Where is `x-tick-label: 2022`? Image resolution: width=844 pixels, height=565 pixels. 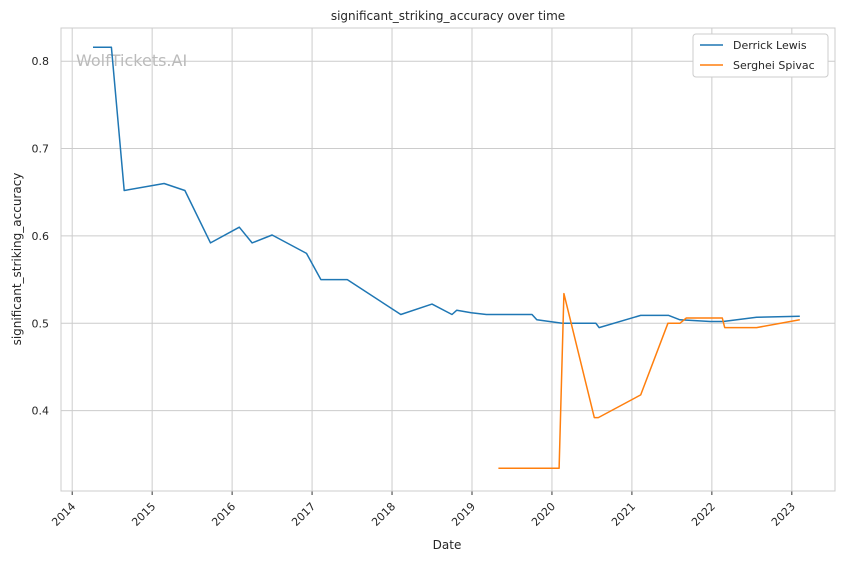
x-tick-label: 2022 is located at coordinates (703, 514).